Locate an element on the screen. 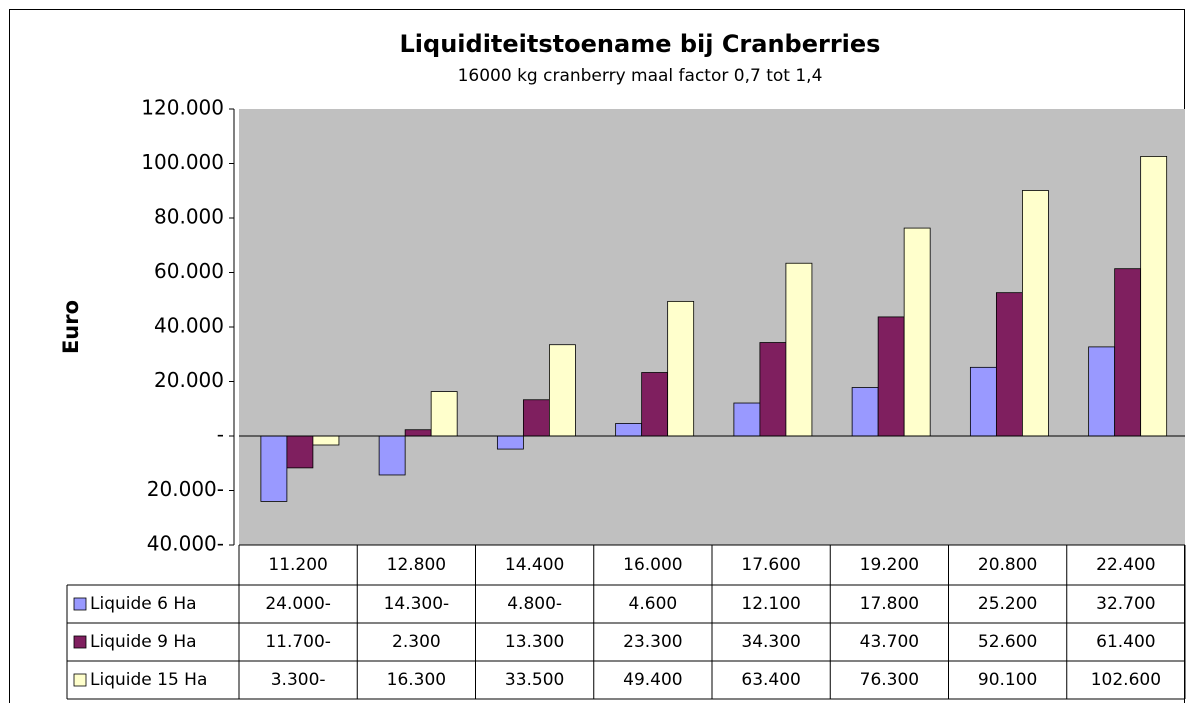 This screenshot has height=703, width=1191. table-value: 11.700- is located at coordinates (298, 642).